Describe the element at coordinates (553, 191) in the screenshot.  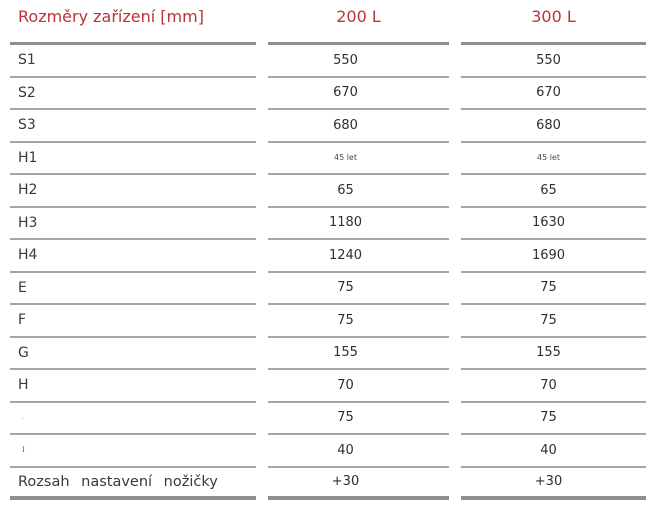
I see `value-300l: 65` at that location.